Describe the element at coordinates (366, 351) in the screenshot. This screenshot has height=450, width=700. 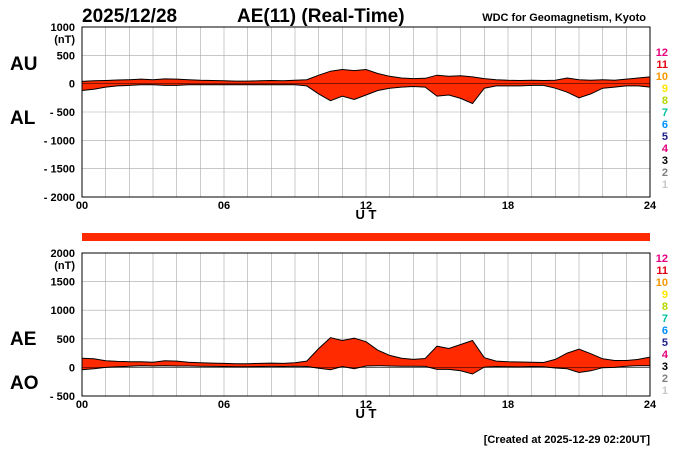
I see `series-line-ae` at that location.